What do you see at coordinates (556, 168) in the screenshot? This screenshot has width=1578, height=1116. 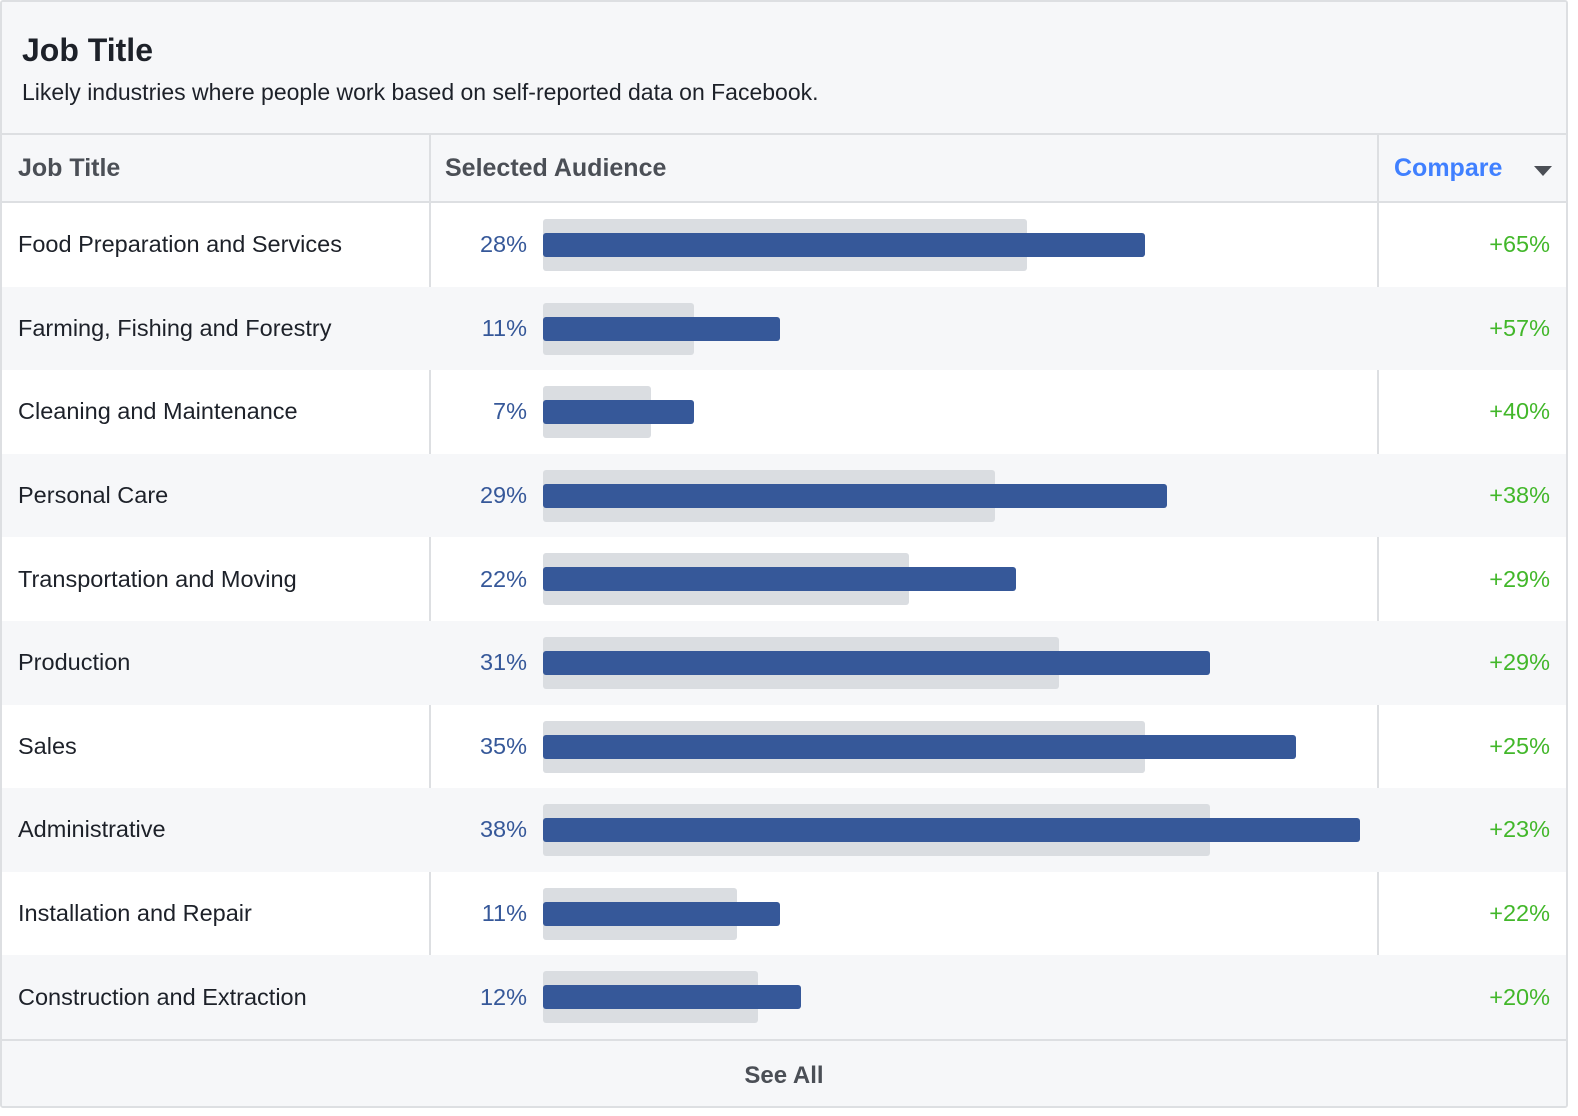 I see `column-header-selected-audience: Selected Audience` at bounding box center [556, 168].